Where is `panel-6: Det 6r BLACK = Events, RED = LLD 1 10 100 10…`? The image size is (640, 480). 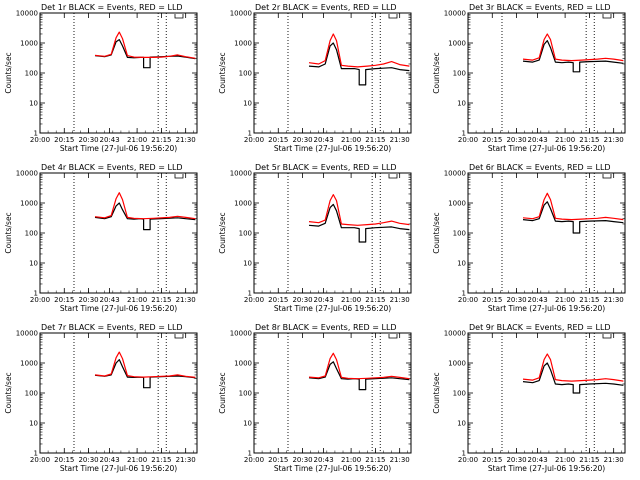
panel-6: Det 6r BLACK = Events, RED = LLD 1 10 100 10… is located at coordinates (529, 238).